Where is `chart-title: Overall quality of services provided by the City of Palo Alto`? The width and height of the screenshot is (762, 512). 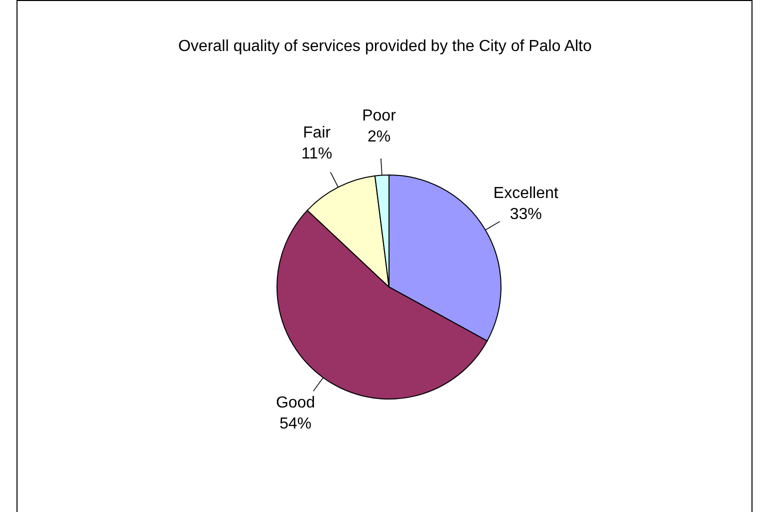
chart-title: Overall quality of services provided by the City of Palo Alto is located at coordinates (385, 46).